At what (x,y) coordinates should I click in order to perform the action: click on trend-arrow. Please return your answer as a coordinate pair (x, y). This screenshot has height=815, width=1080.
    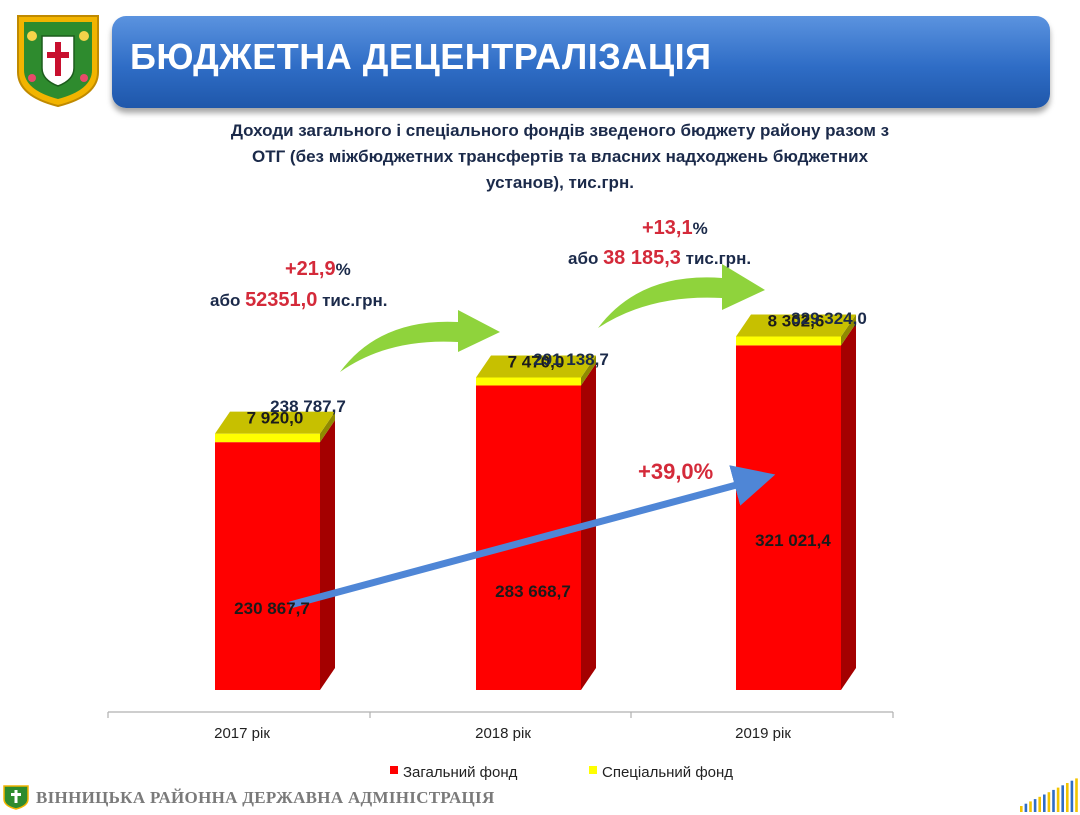
    Looking at the image, I should click on (532, 537).